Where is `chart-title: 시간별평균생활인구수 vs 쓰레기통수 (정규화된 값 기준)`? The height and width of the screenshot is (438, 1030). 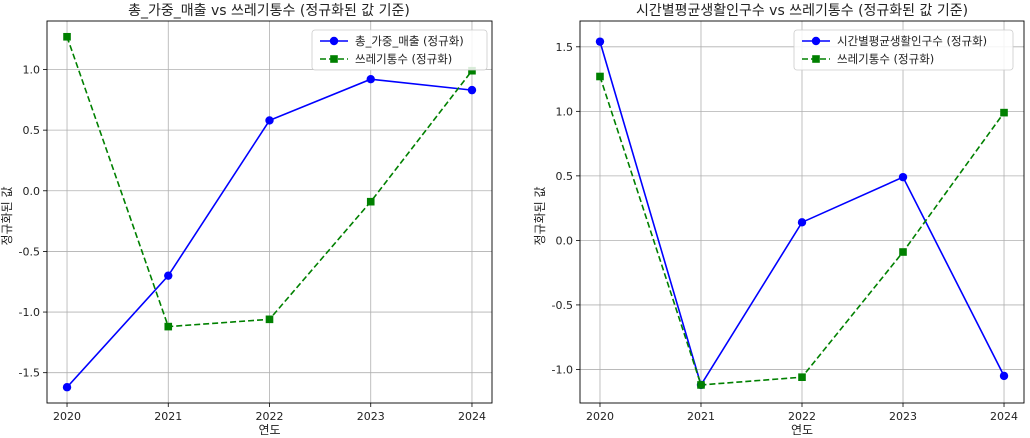
chart-title: 시간별평균생활인구수 vs 쓰레기통수 (정규화된 값 기준) is located at coordinates (802, 11).